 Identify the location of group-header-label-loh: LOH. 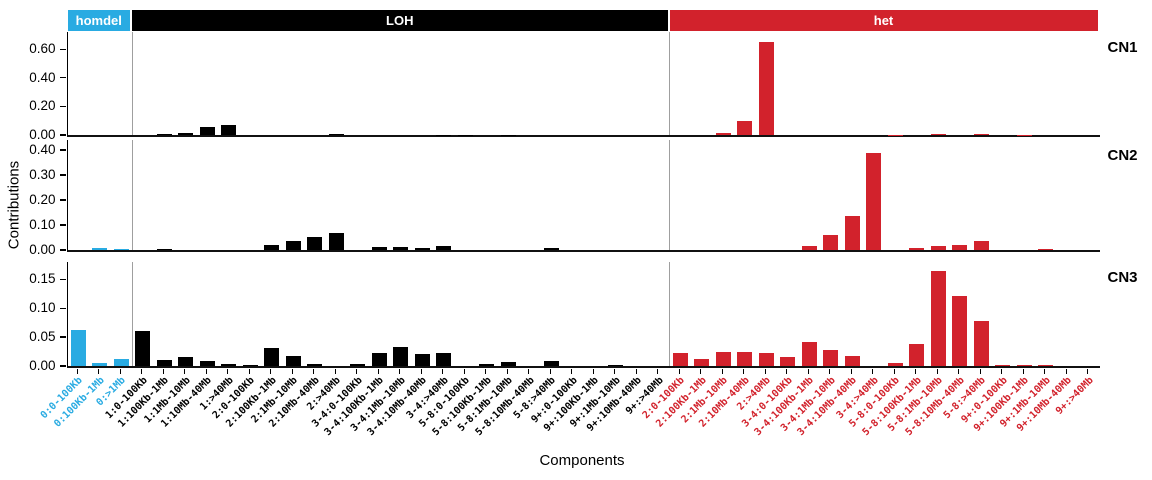
(400, 20).